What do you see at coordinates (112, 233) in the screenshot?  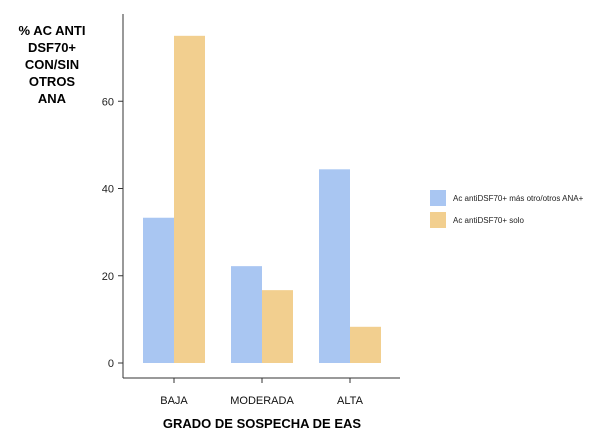 I see `y-ticks: 0 20 40 60` at bounding box center [112, 233].